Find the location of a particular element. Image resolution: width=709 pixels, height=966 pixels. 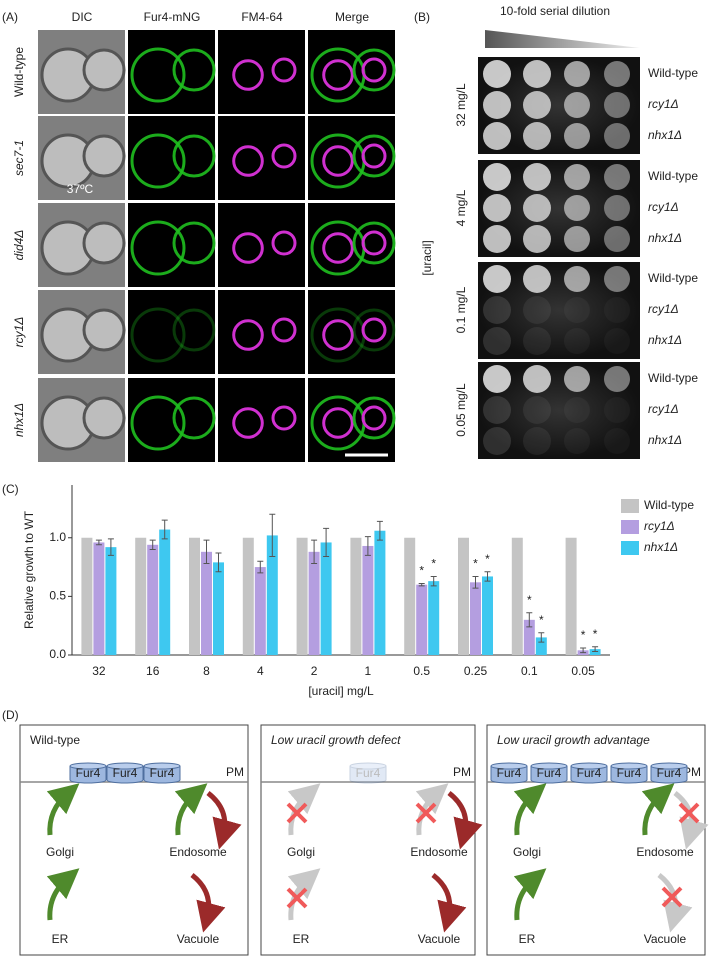

compartment-label: Endosome is located at coordinates (439, 852).